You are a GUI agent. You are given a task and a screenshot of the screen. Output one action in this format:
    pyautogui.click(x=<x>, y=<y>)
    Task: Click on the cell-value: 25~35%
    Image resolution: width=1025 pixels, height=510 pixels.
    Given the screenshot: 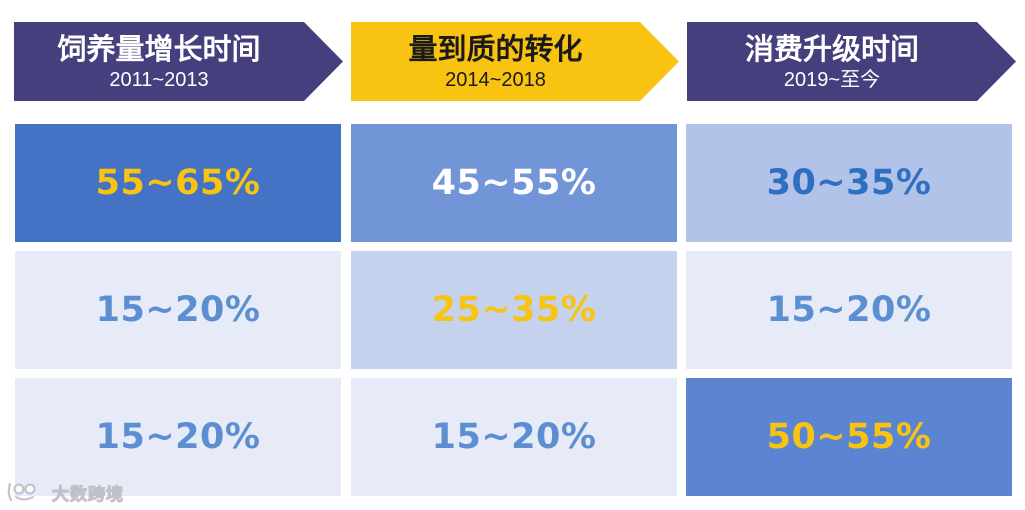 What is the action you would take?
    pyautogui.click(x=514, y=310)
    